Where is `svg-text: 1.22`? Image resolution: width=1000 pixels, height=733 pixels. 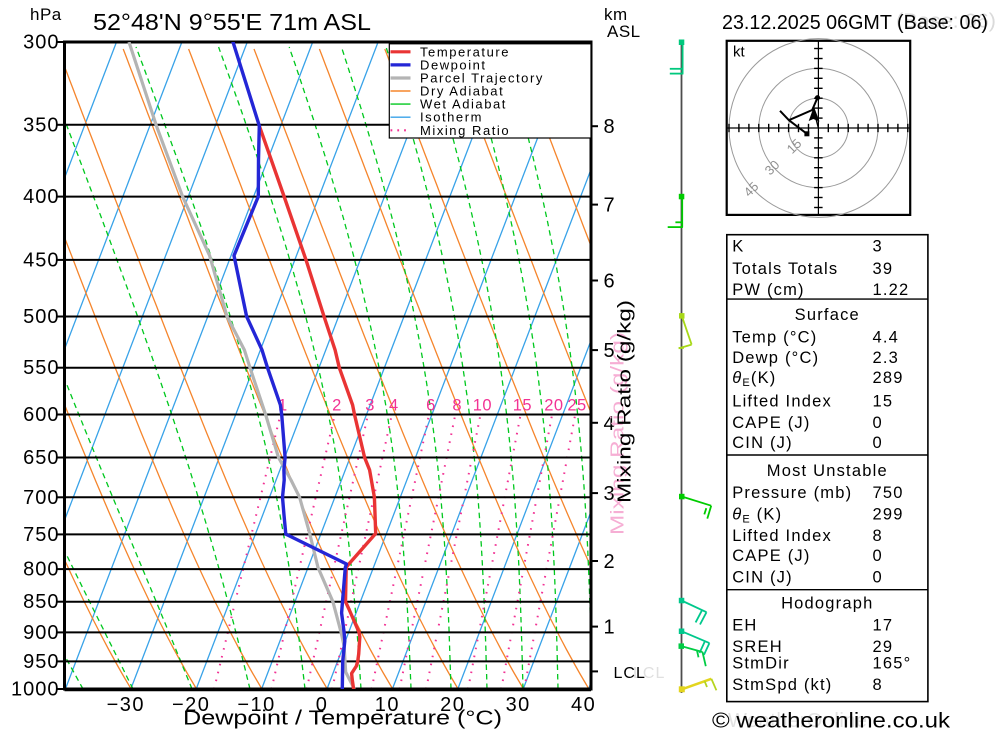 svg-text: 1.22 is located at coordinates (891, 290).